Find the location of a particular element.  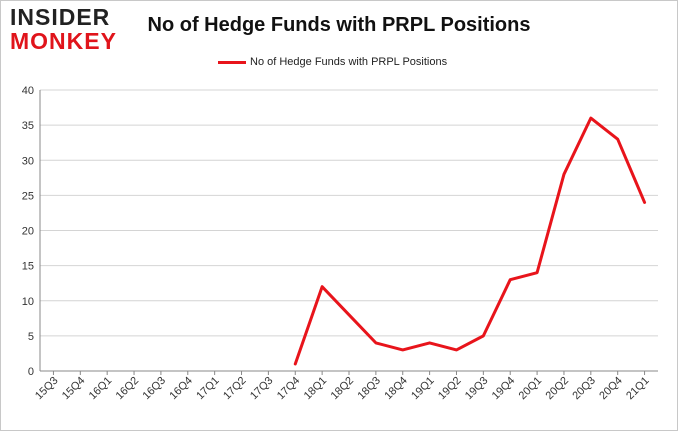

y-tick-label: 25 is located at coordinates (28, 196).